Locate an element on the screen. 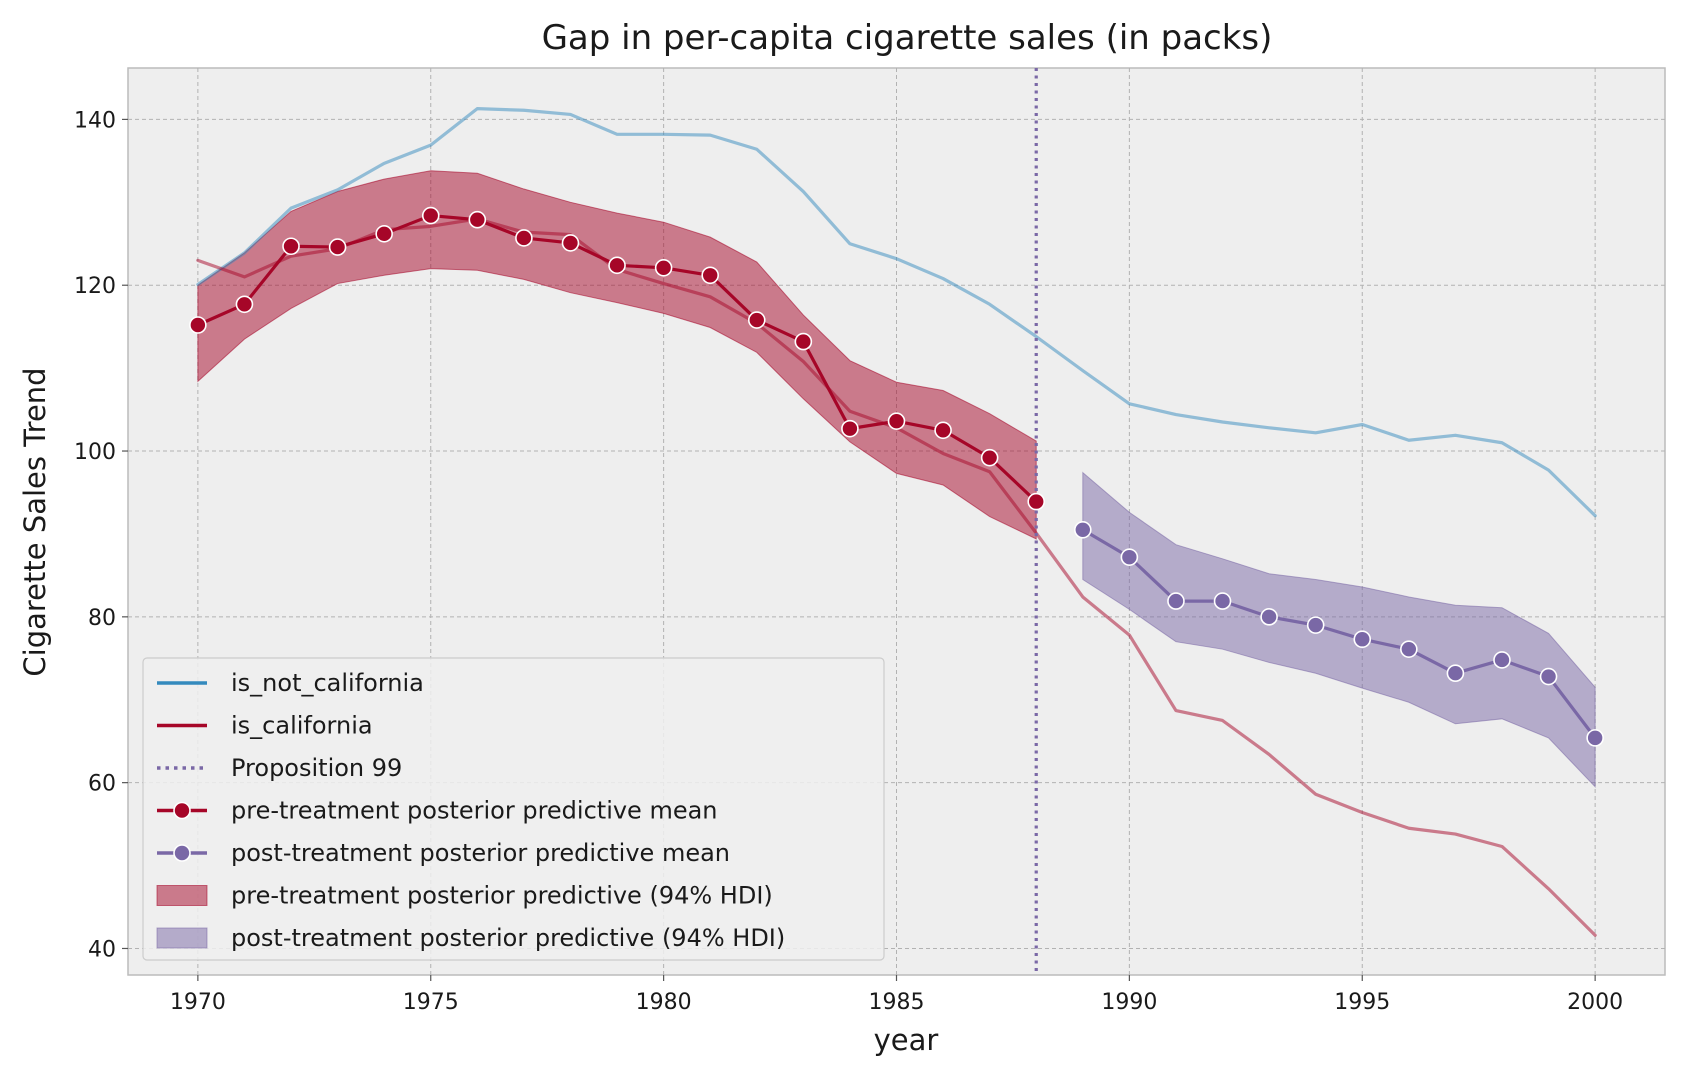  legend-frame is located at coordinates (513, 809).